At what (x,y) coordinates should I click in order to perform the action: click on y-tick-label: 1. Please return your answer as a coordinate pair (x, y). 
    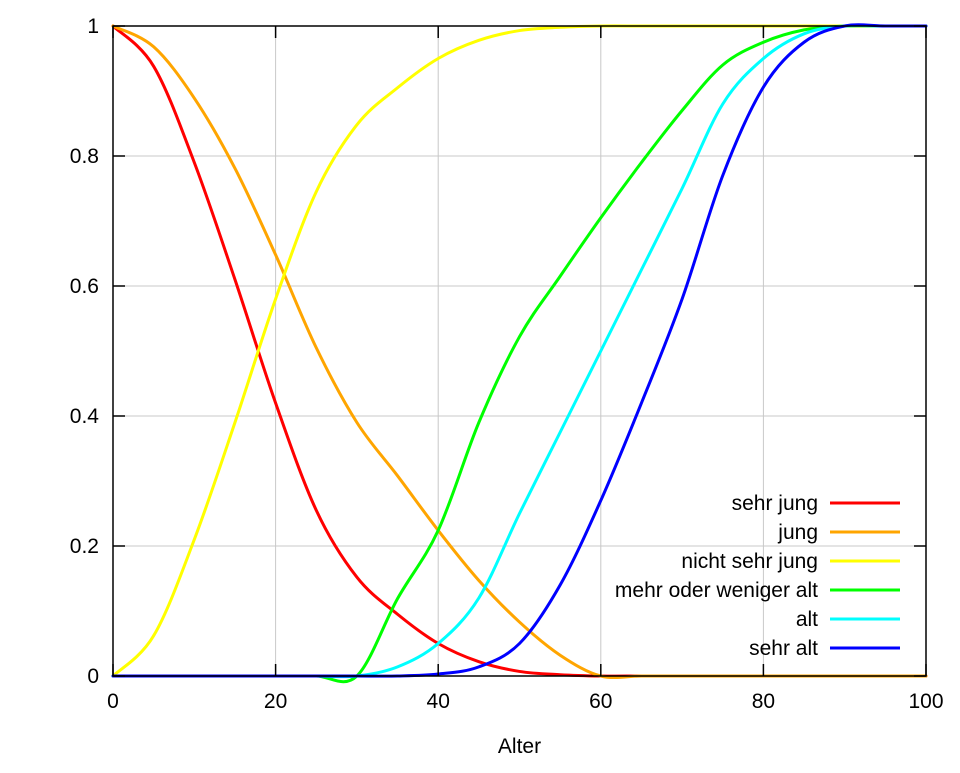
    Looking at the image, I should click on (93, 26).